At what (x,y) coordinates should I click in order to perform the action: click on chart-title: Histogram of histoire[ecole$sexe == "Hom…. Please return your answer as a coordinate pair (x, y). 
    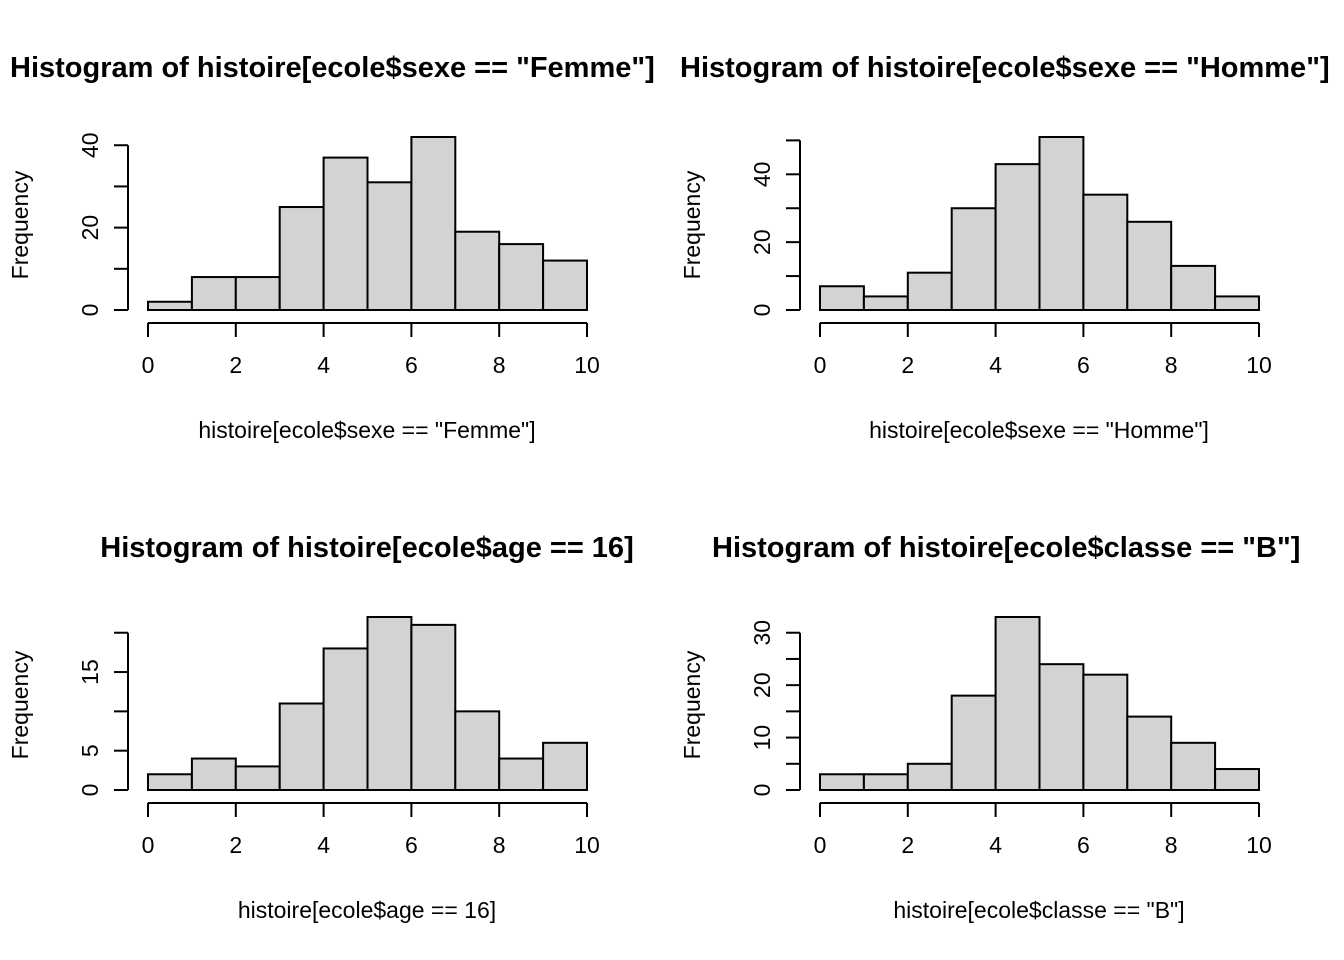
    Looking at the image, I should click on (1005, 68).